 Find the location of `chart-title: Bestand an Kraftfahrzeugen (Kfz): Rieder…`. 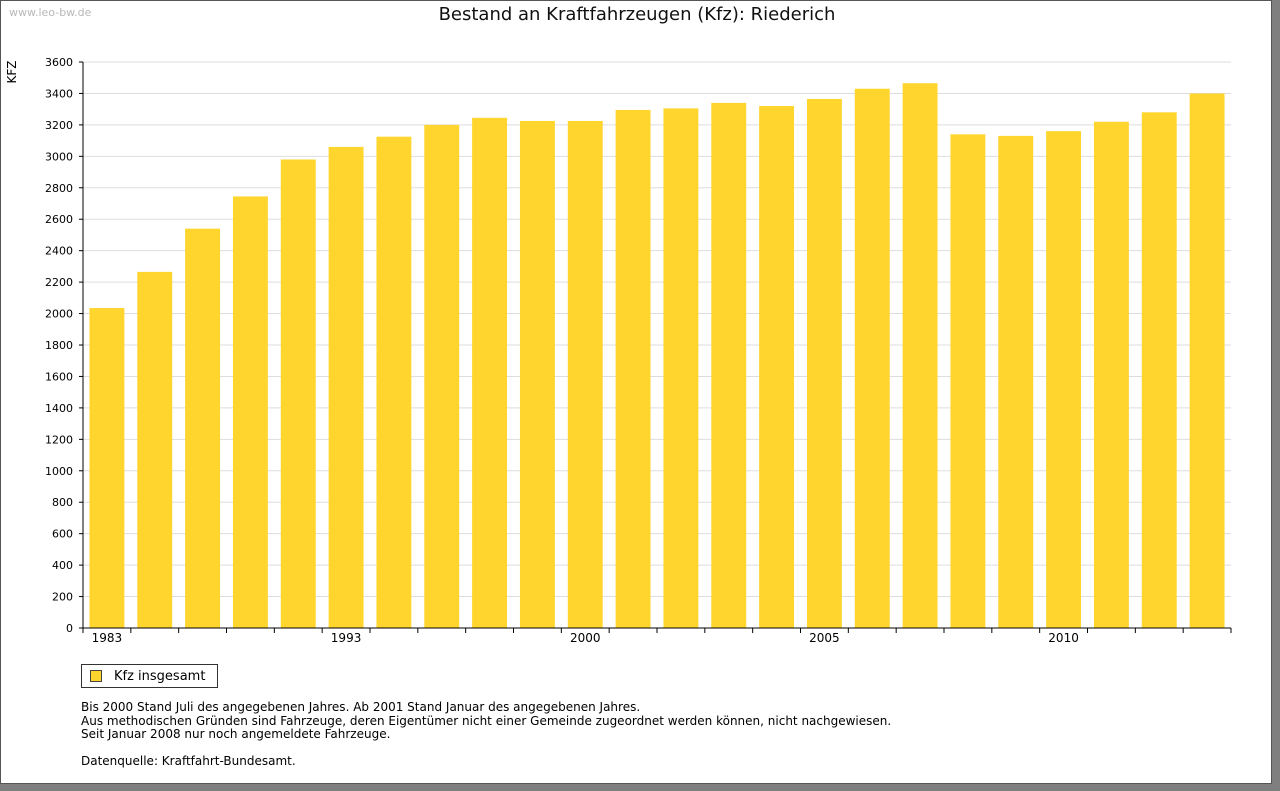

chart-title: Bestand an Kraftfahrzeugen (Kfz): Rieder… is located at coordinates (637, 14).